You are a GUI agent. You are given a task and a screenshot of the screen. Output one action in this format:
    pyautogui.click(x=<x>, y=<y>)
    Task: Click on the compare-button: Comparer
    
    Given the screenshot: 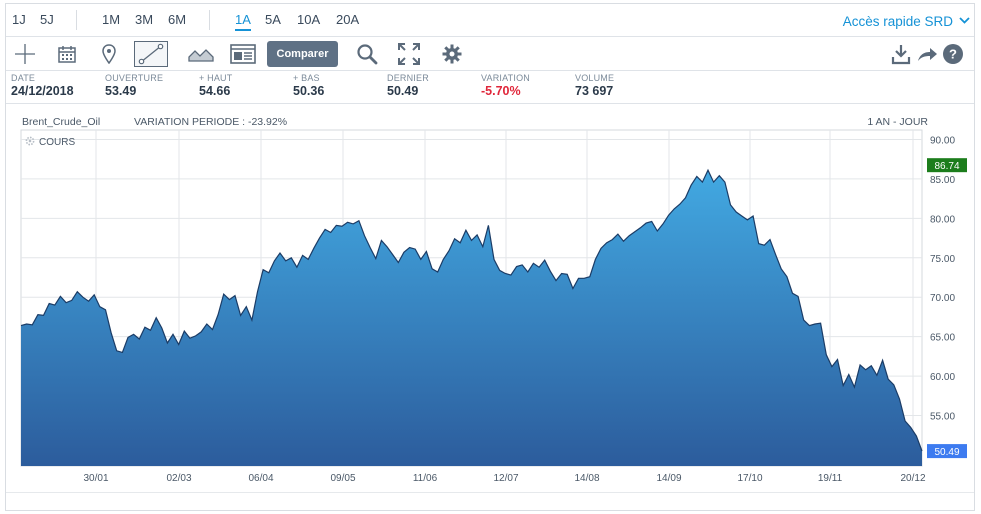 What is the action you would take?
    pyautogui.click(x=302, y=54)
    